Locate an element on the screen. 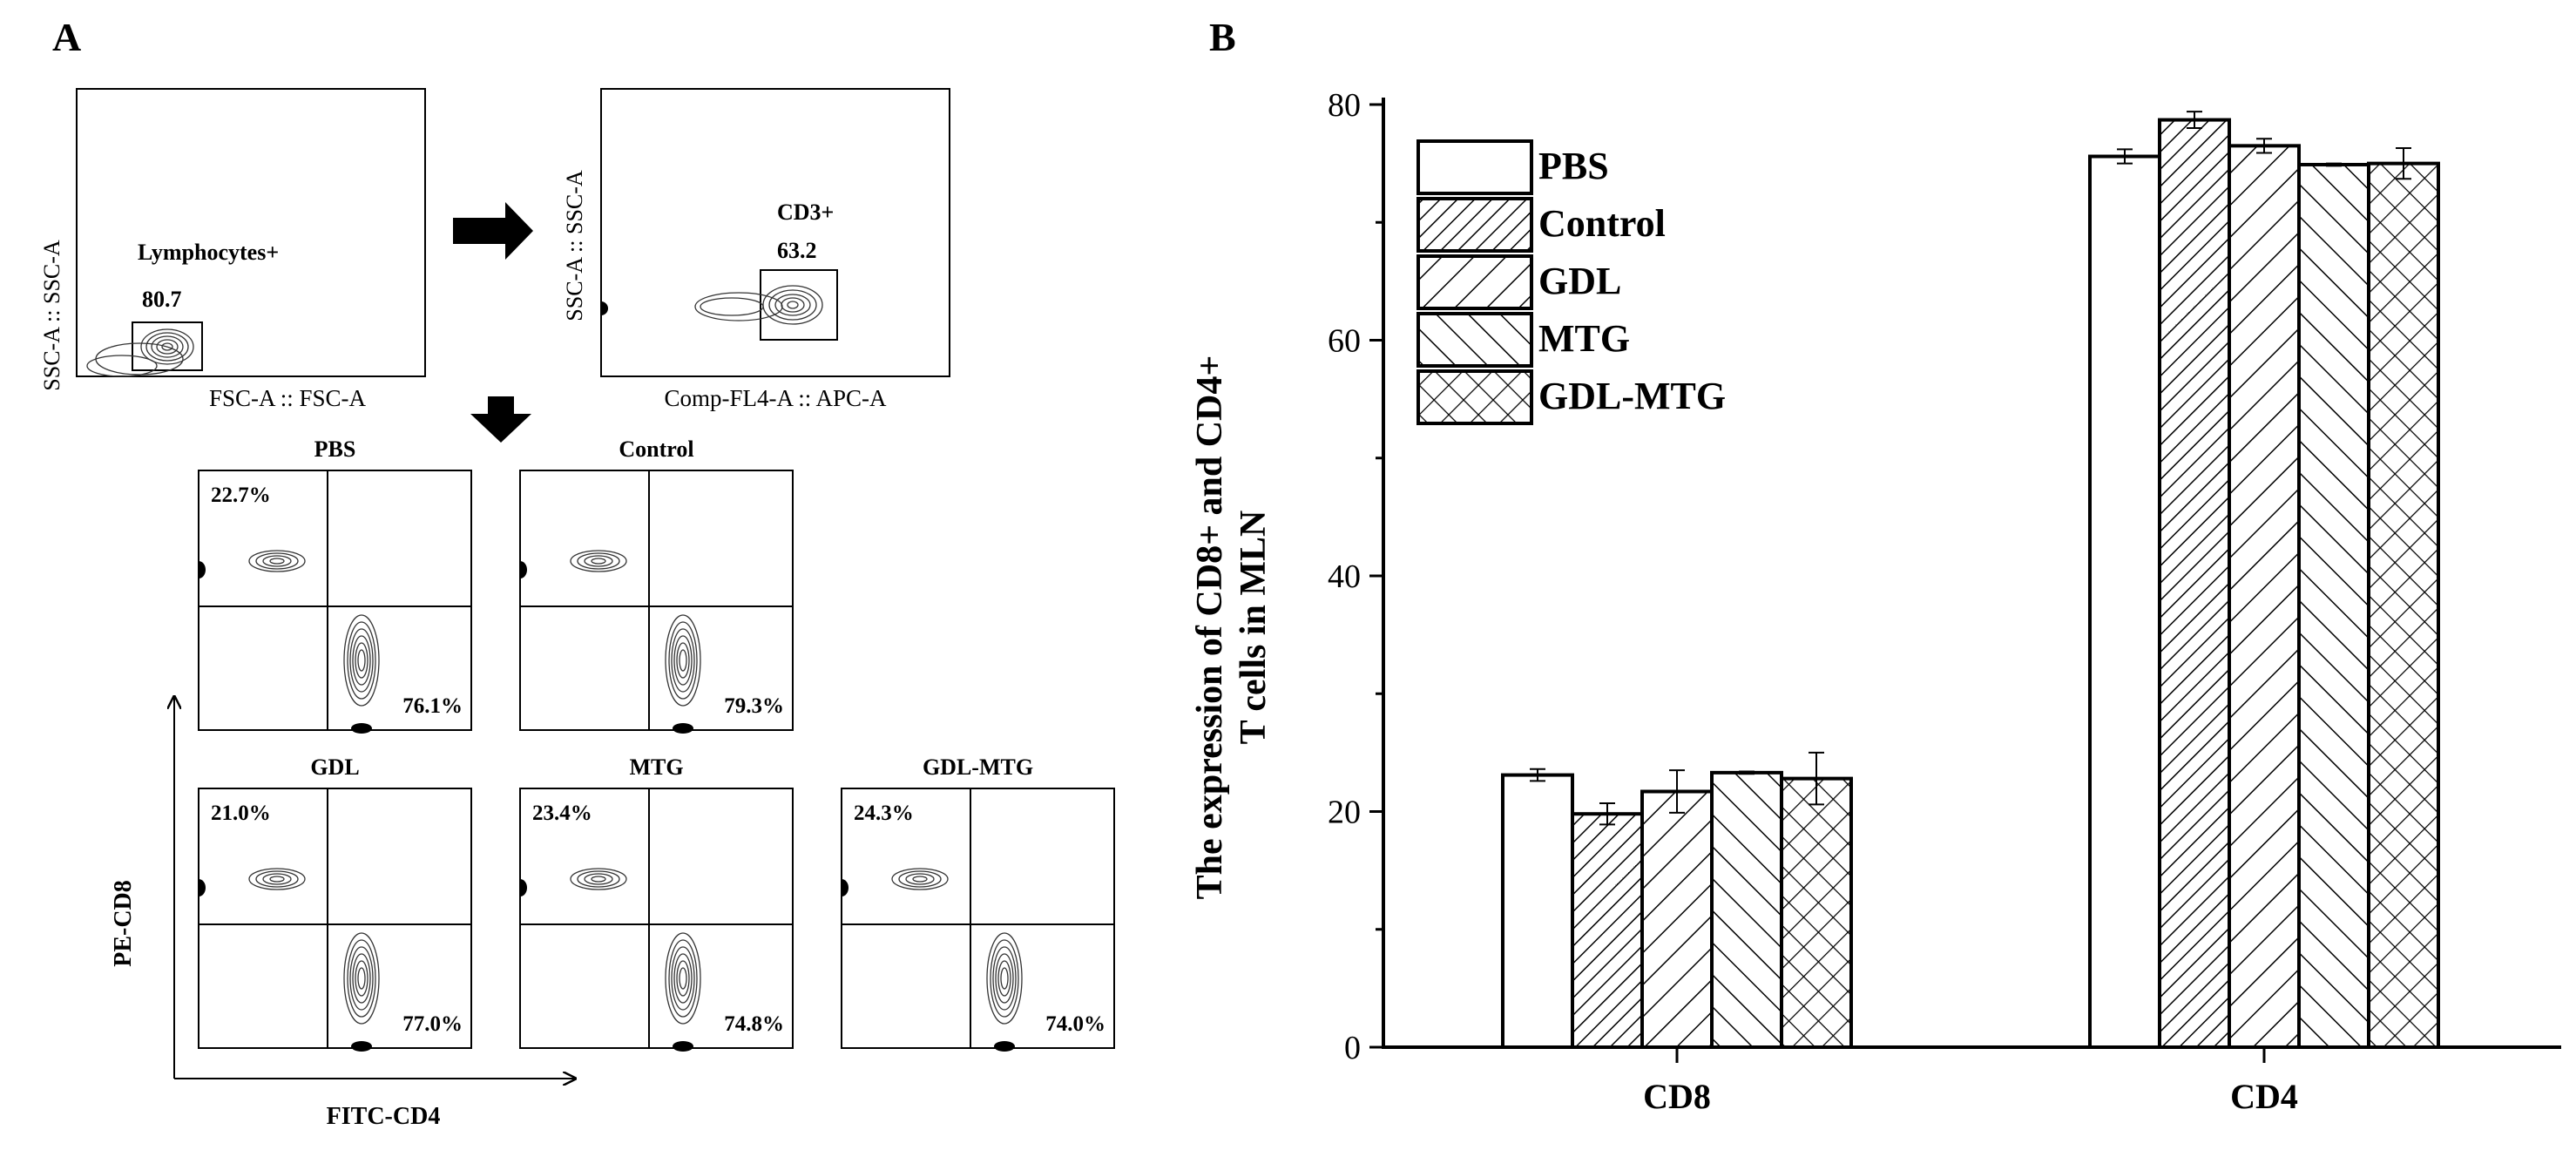  gate2-gate-value: 63.2 is located at coordinates (797, 251).